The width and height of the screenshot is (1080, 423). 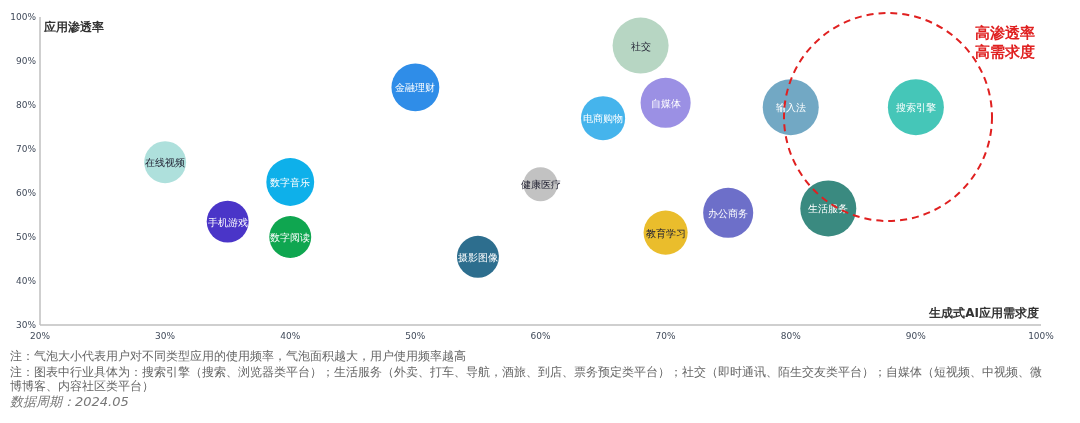 What do you see at coordinates (26, 61) in the screenshot?
I see `y-tick-label: 90%` at bounding box center [26, 61].